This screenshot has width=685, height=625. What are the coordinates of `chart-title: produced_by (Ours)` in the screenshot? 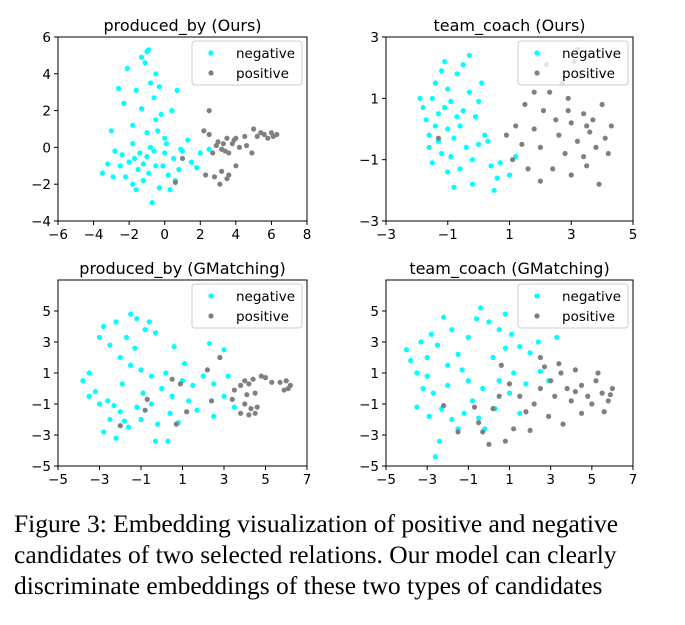 It's located at (182, 26).